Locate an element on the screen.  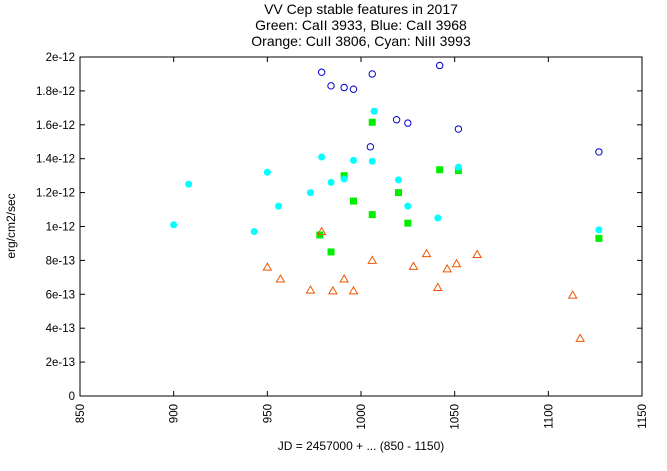
x-tick-label: 900 is located at coordinates (175, 413).